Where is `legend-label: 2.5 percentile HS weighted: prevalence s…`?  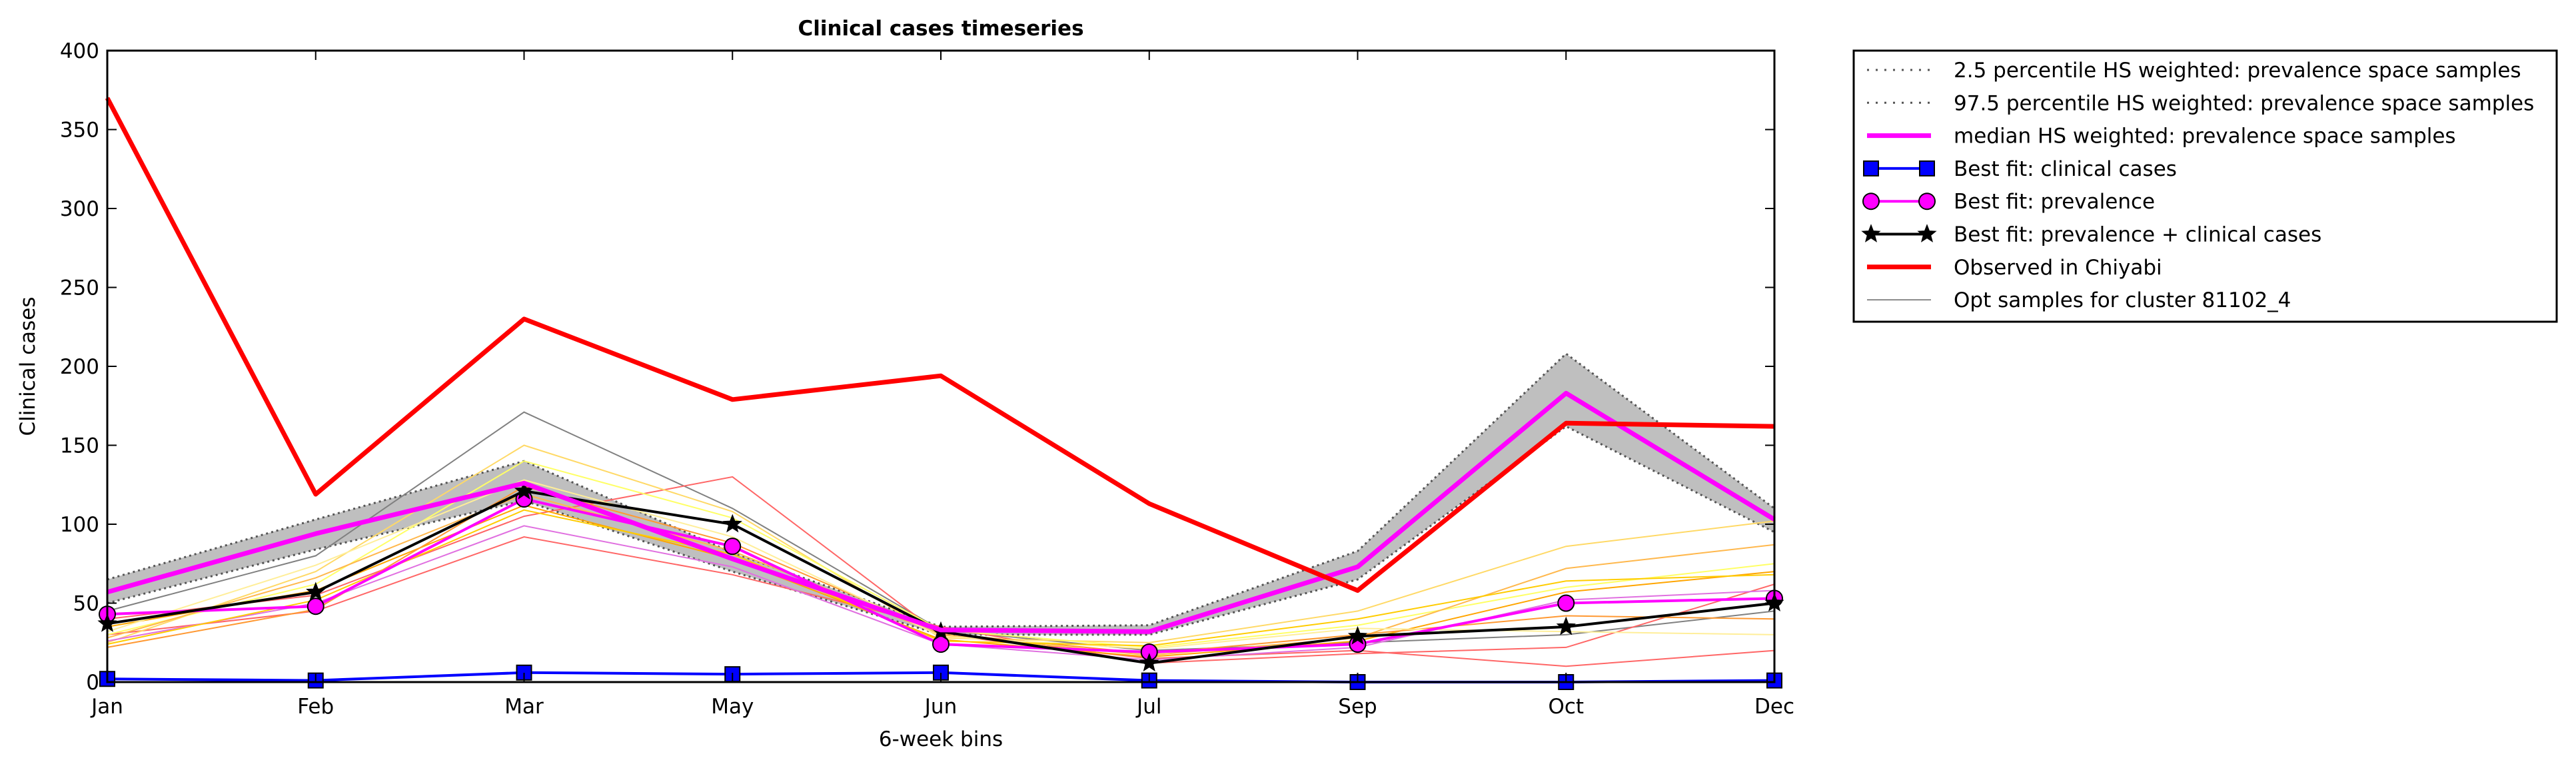 legend-label: 2.5 percentile HS weighted: prevalence s… is located at coordinates (2238, 71).